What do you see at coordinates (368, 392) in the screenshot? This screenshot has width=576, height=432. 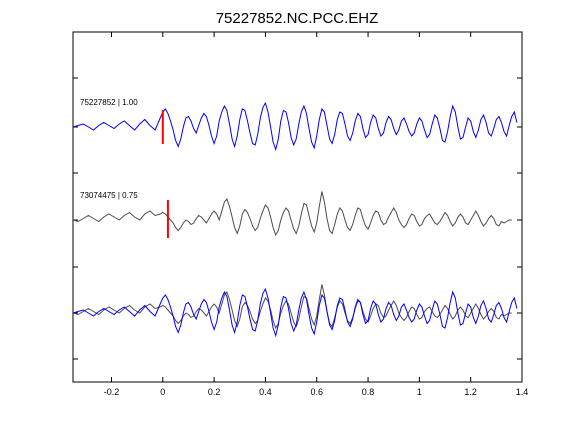 I see `x-tick-label: 0.8` at bounding box center [368, 392].